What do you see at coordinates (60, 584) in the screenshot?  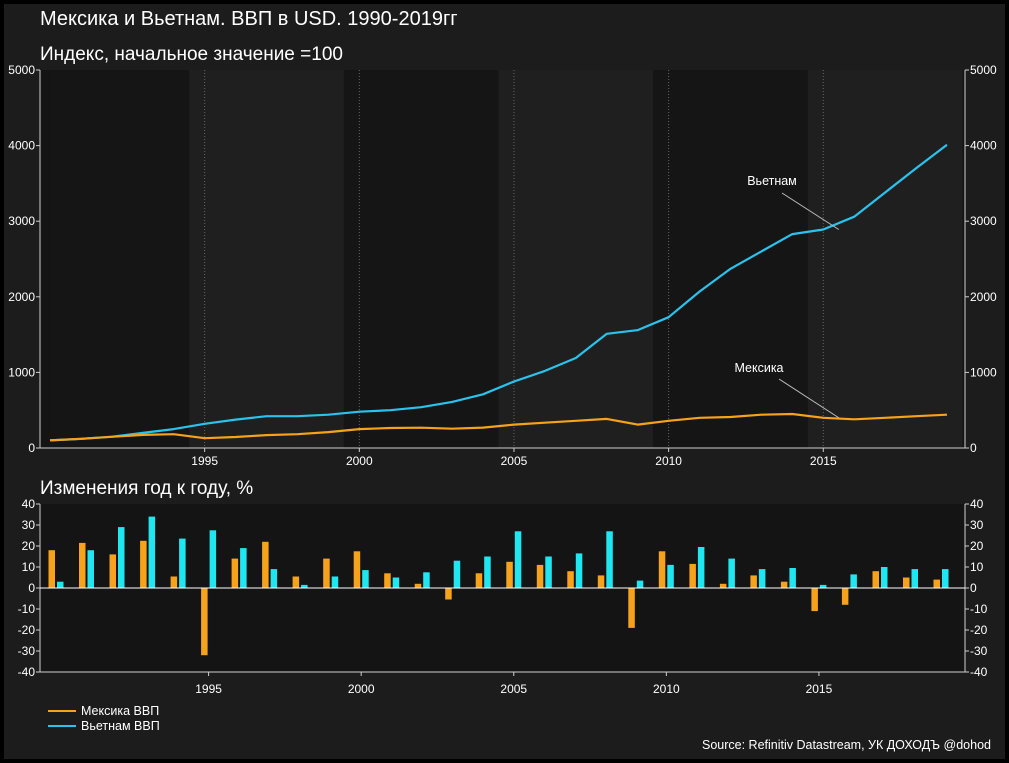 I see `bar-vietnam-1990` at bounding box center [60, 584].